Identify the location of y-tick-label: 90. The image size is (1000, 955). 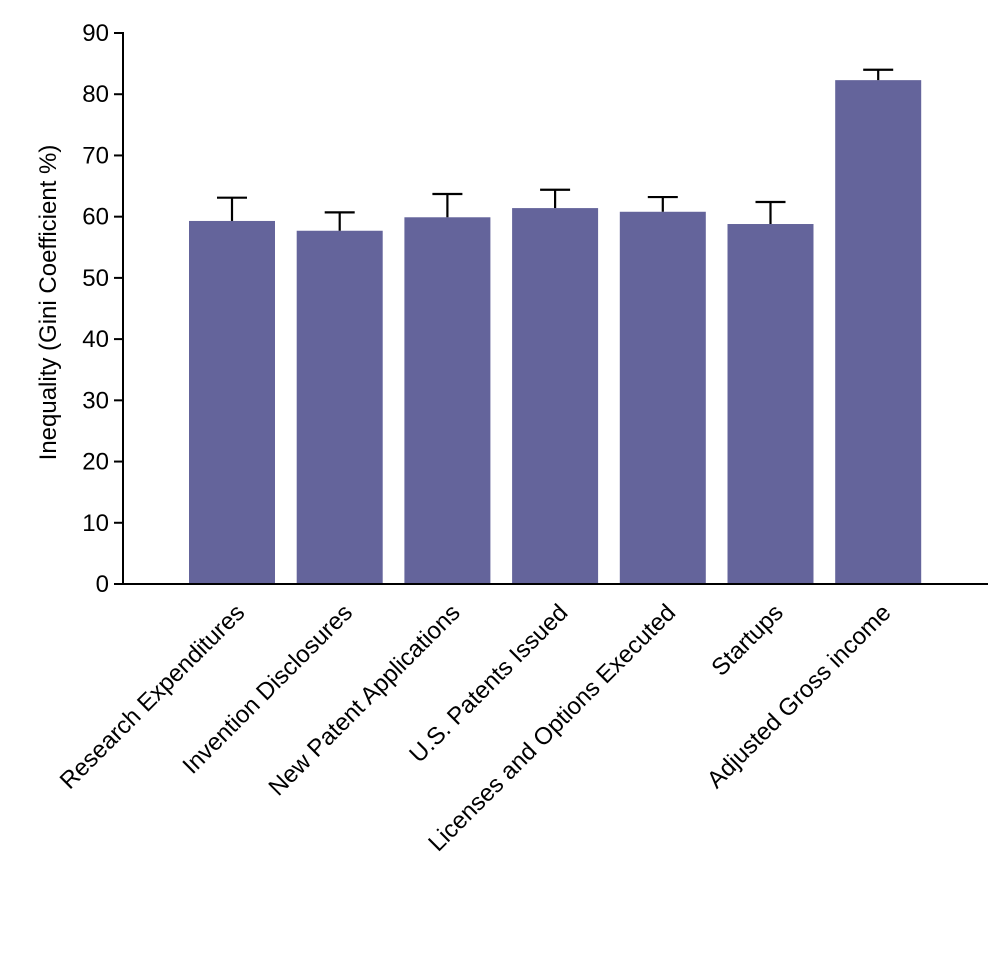
(95, 33).